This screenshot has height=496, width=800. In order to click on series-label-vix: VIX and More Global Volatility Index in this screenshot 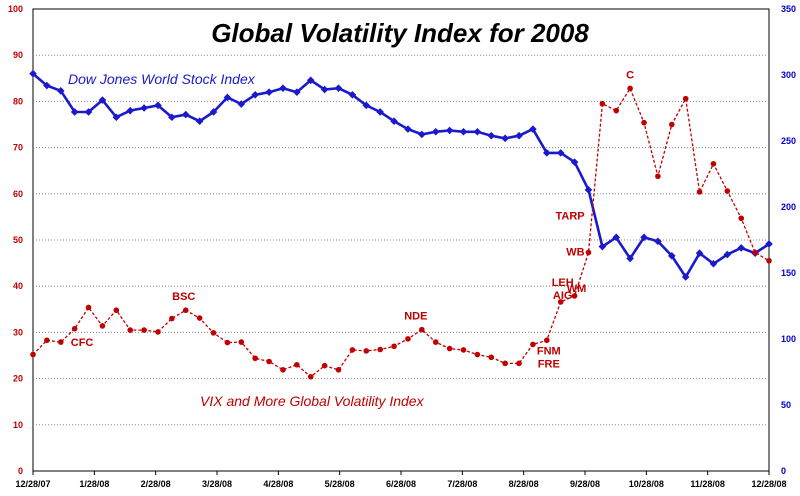, I will do `click(312, 401)`.